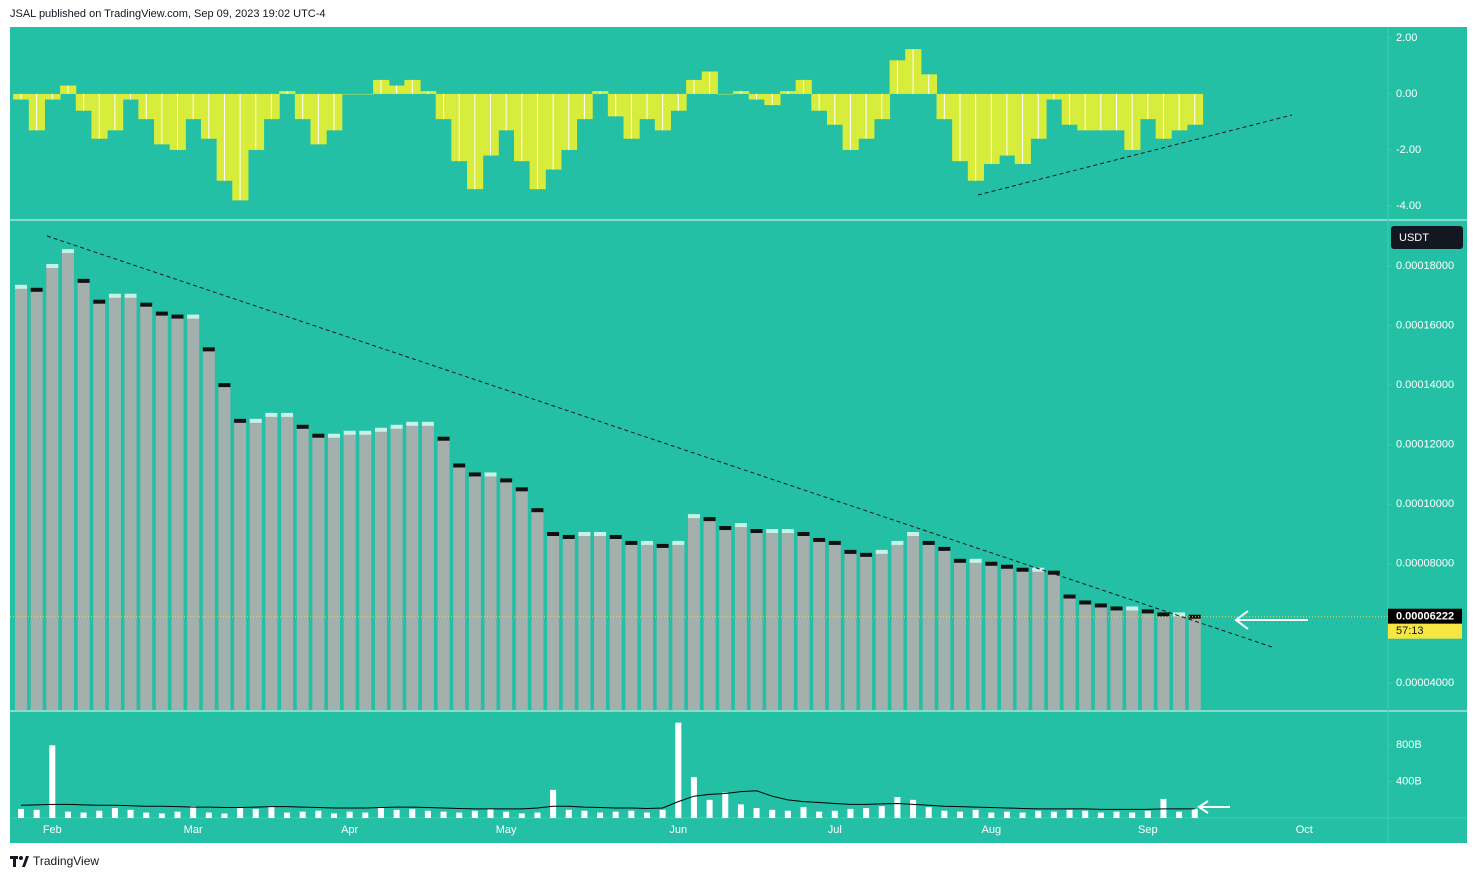 The height and width of the screenshot is (879, 1477). I want to click on tradingview-logo, so click(19, 861).